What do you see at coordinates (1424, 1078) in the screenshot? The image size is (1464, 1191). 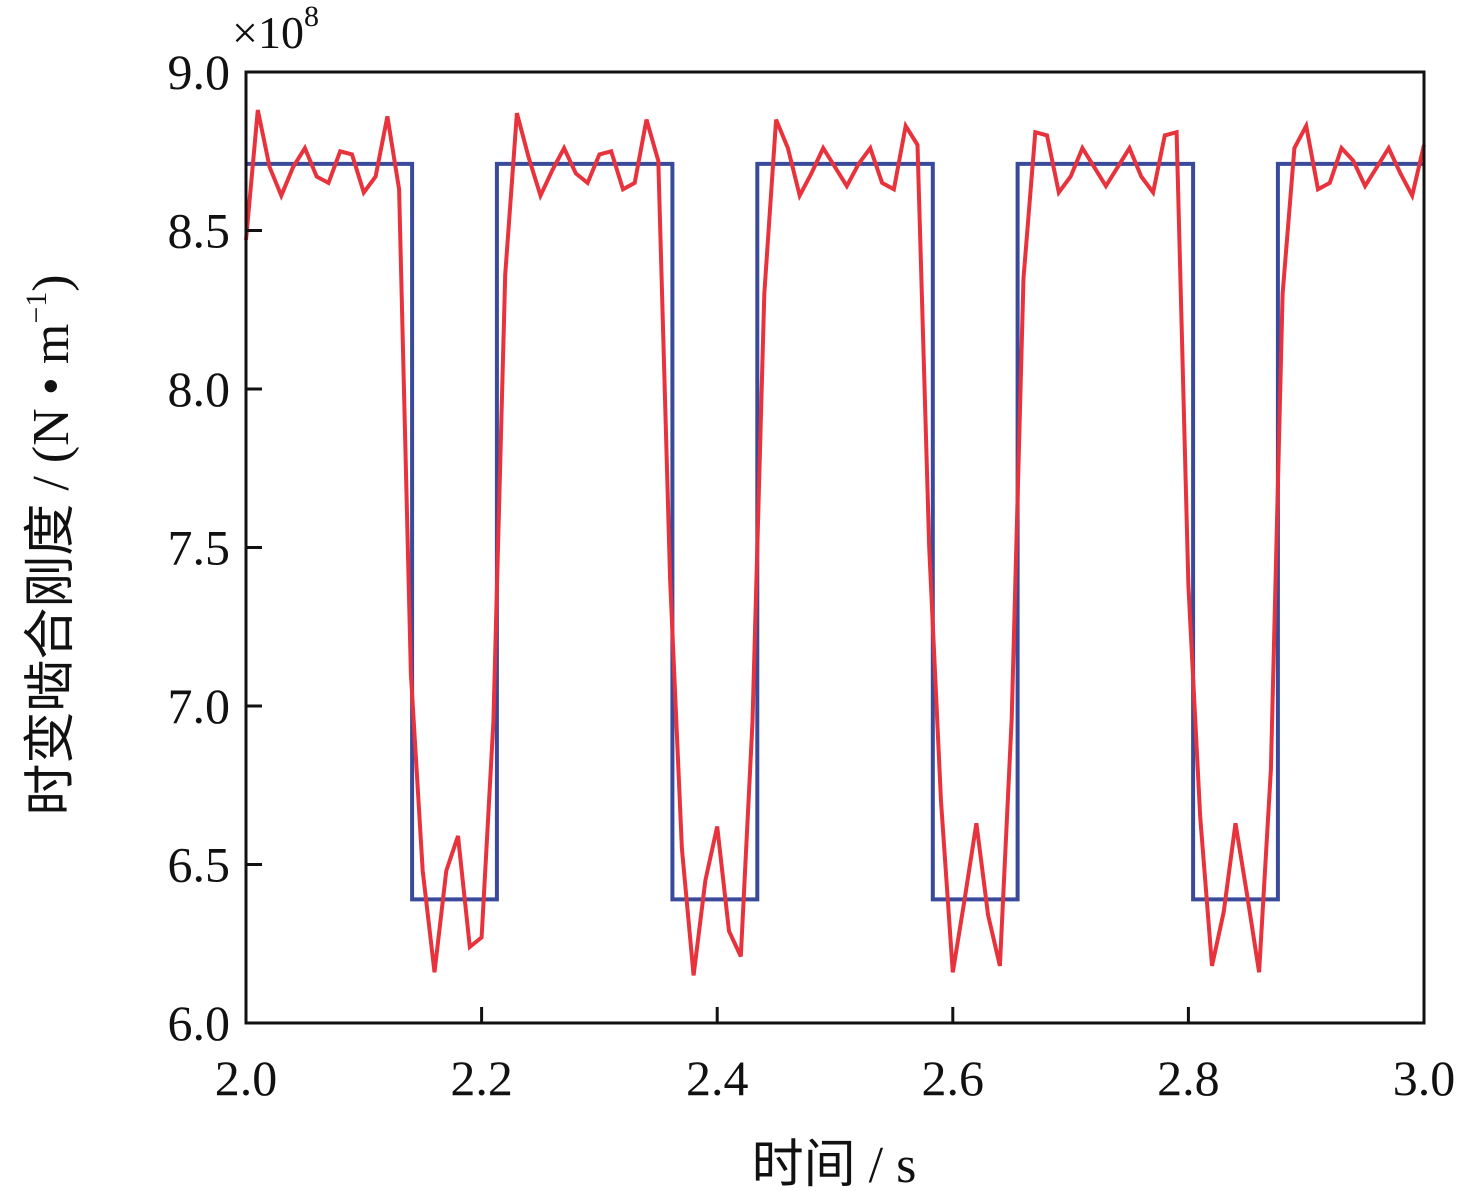 I see `x-tick-label: 3.0` at bounding box center [1424, 1078].